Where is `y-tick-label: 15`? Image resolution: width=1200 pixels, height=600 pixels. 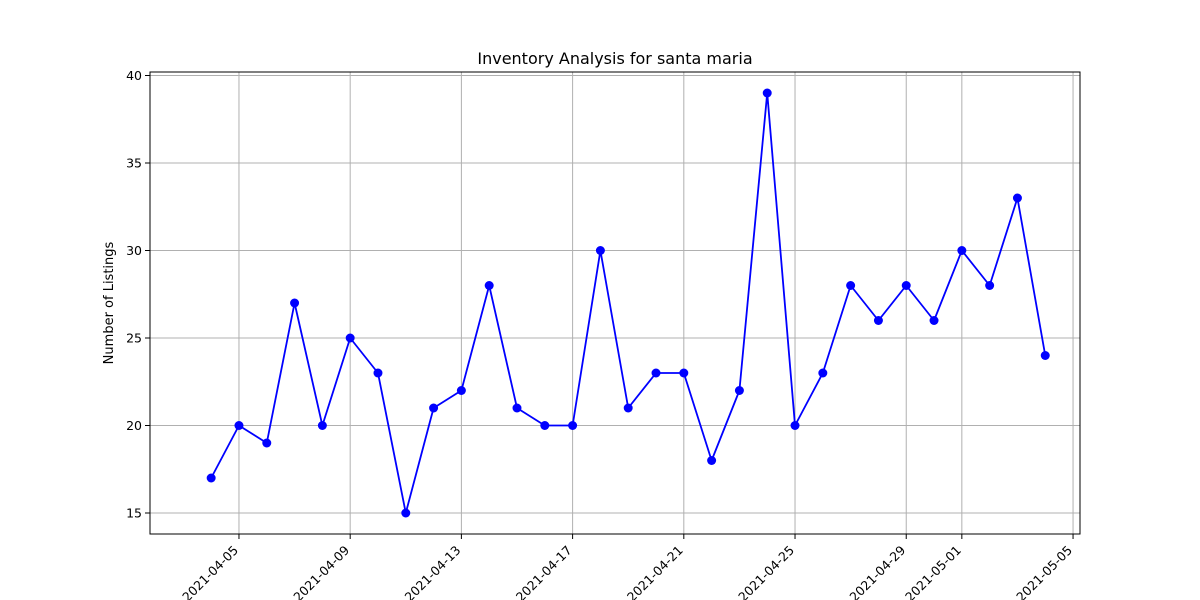
y-tick-label: 15 is located at coordinates (134, 513).